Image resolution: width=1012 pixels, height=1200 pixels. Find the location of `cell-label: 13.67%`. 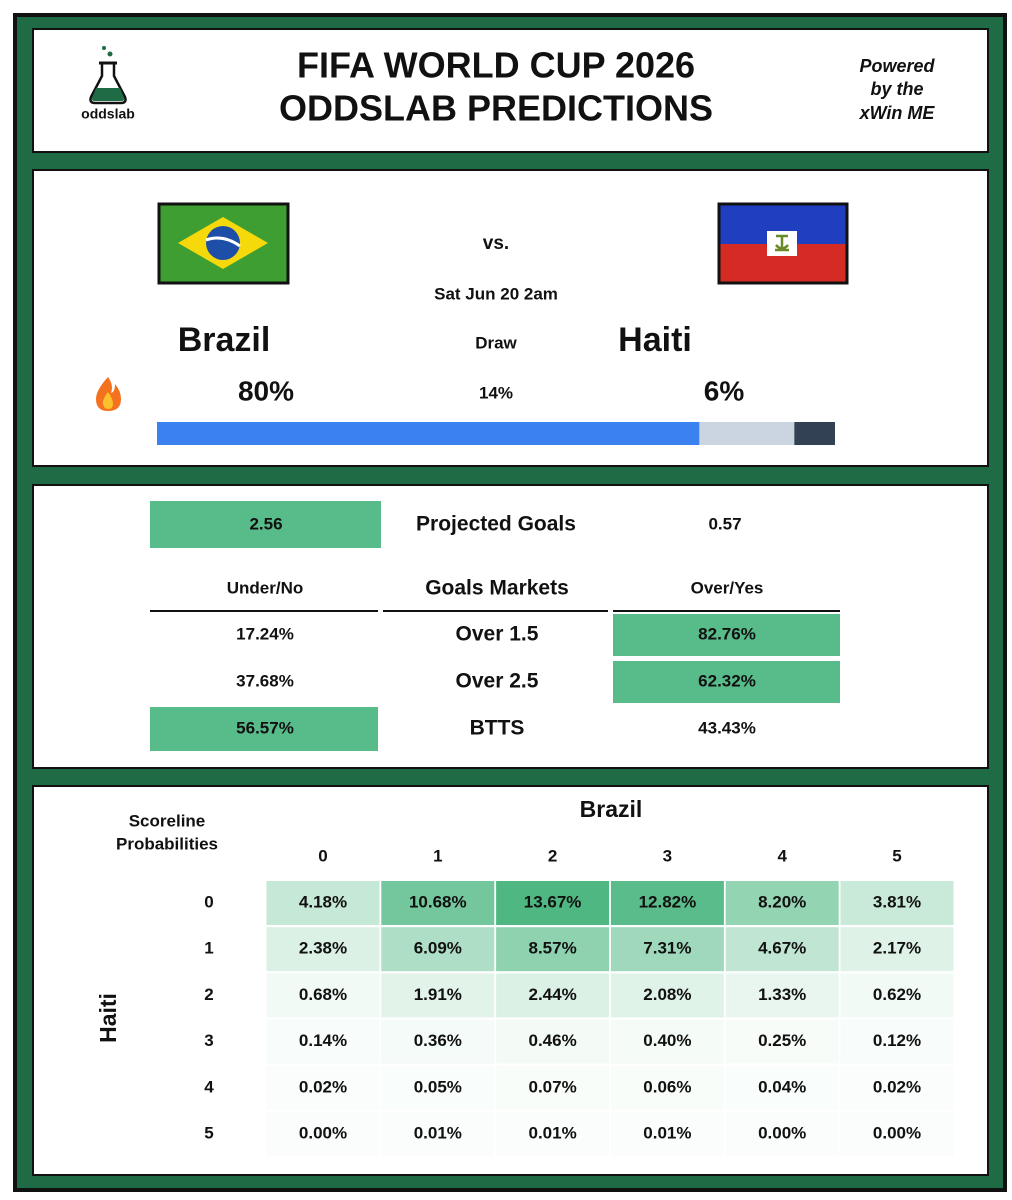

cell-label: 13.67% is located at coordinates (553, 901).